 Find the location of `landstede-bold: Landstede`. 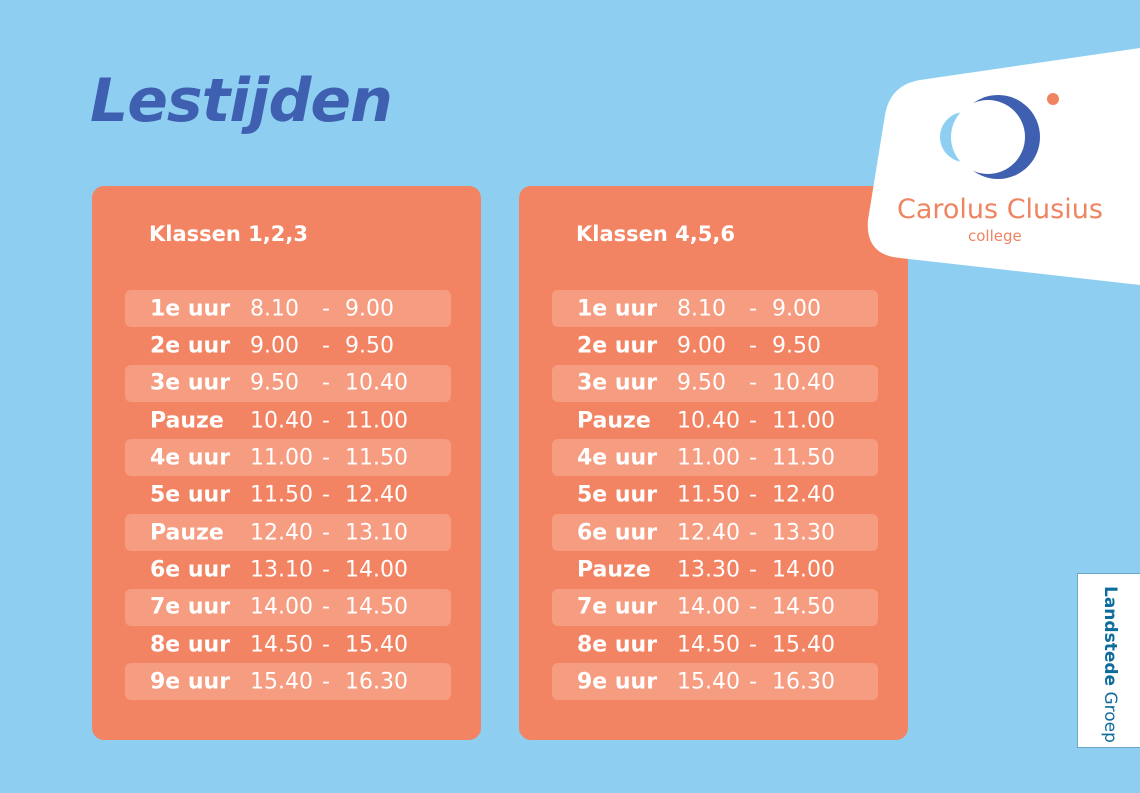

landstede-bold: Landstede is located at coordinates (1110, 636).